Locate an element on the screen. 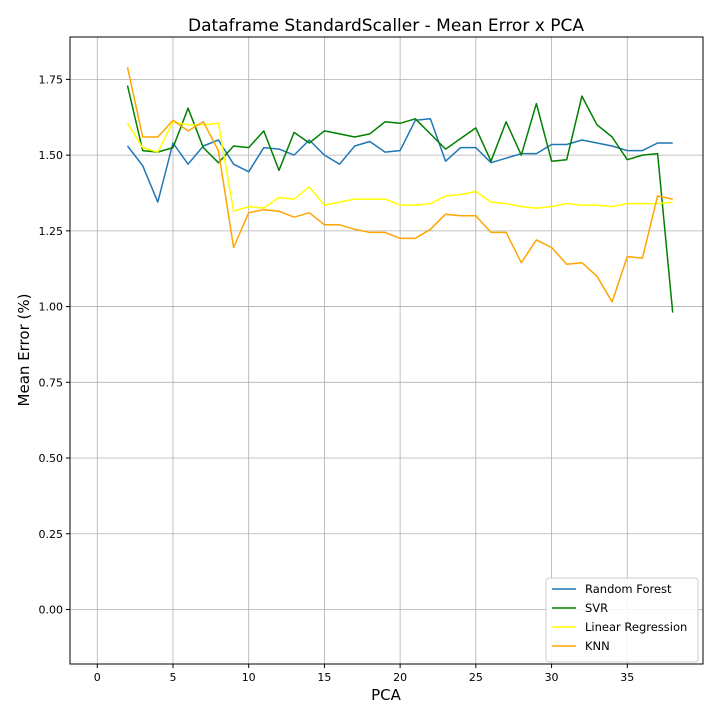 The height and width of the screenshot is (720, 720). legend-box is located at coordinates (622, 620).